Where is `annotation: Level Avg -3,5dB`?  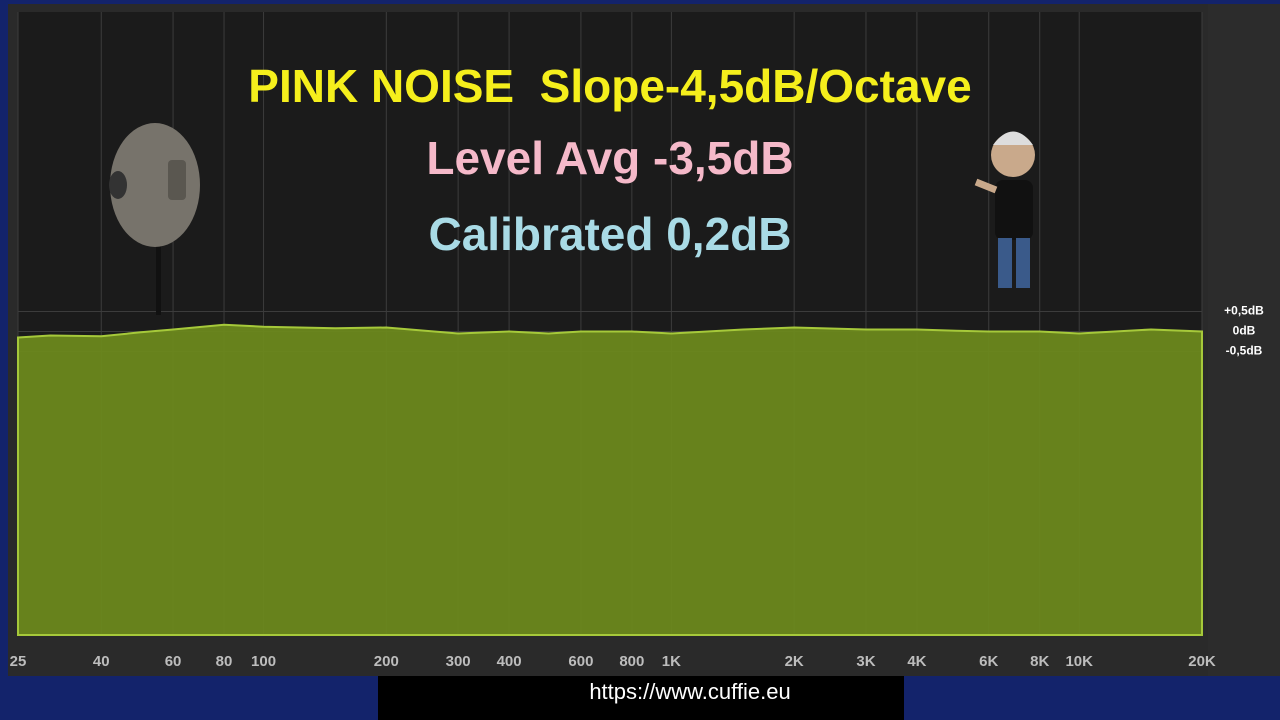
annotation: Level Avg -3,5dB is located at coordinates (609, 158).